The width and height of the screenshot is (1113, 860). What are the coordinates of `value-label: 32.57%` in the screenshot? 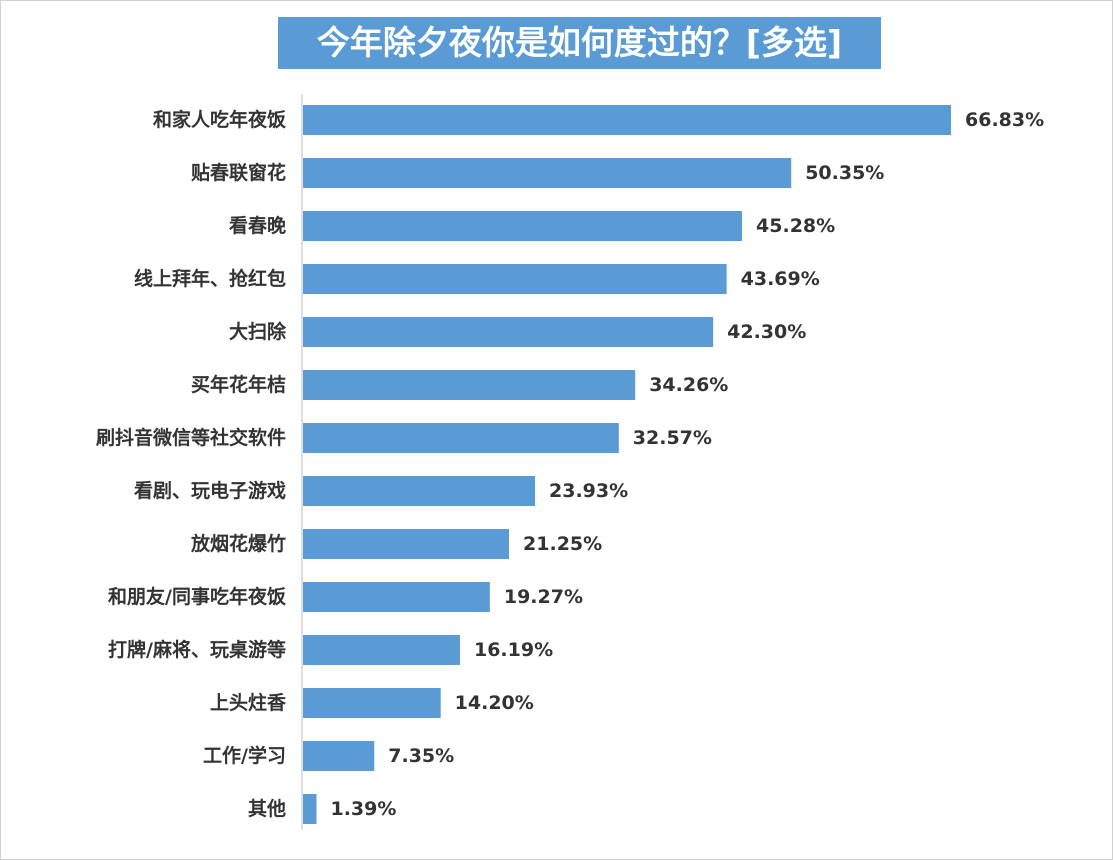 It's located at (672, 438).